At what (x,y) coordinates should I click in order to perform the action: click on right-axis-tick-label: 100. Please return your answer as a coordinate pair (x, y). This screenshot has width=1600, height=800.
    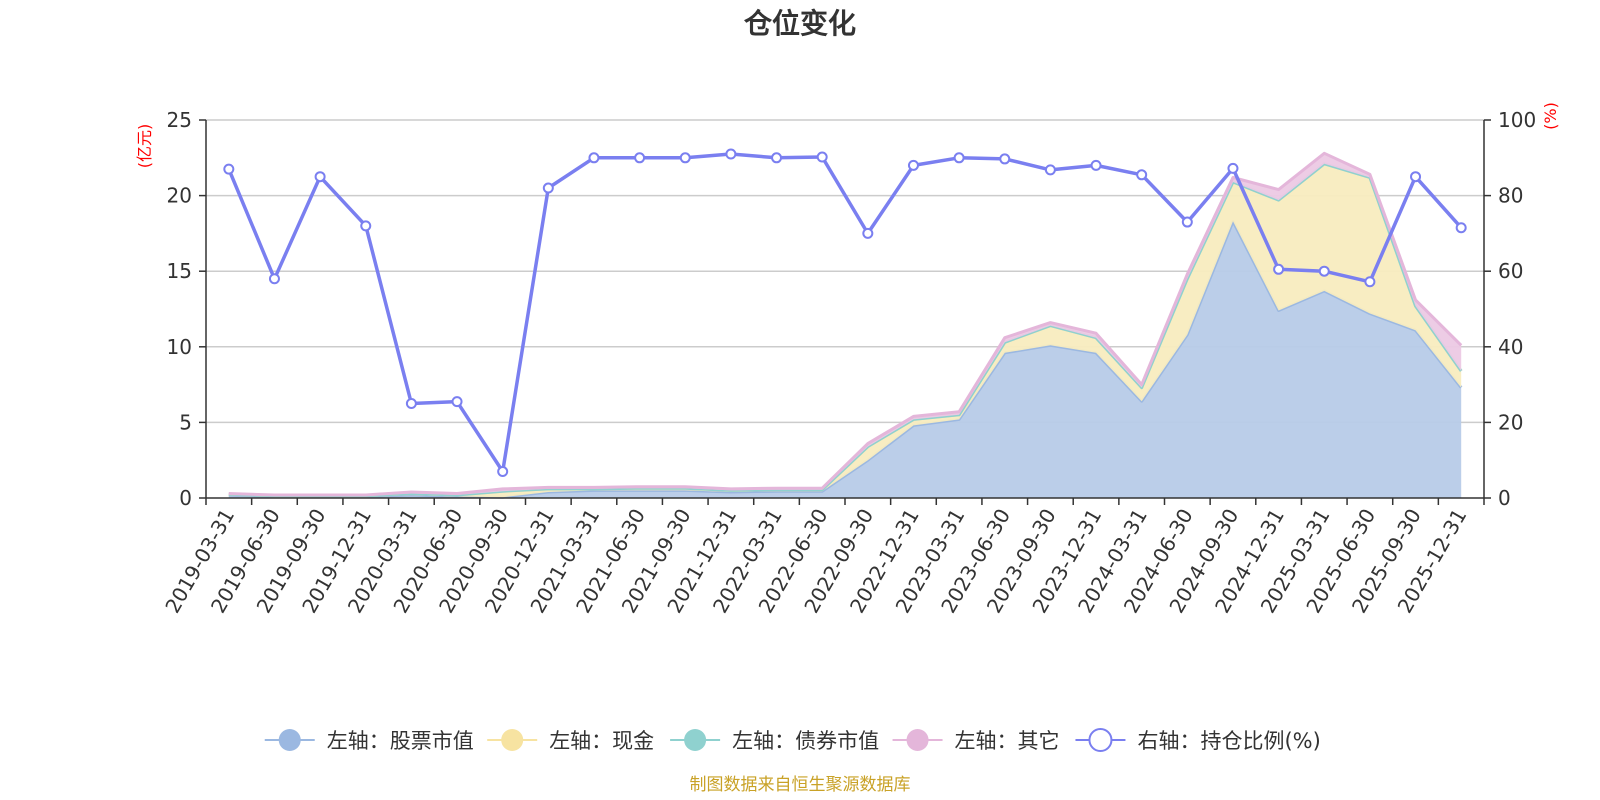
    Looking at the image, I should click on (1517, 120).